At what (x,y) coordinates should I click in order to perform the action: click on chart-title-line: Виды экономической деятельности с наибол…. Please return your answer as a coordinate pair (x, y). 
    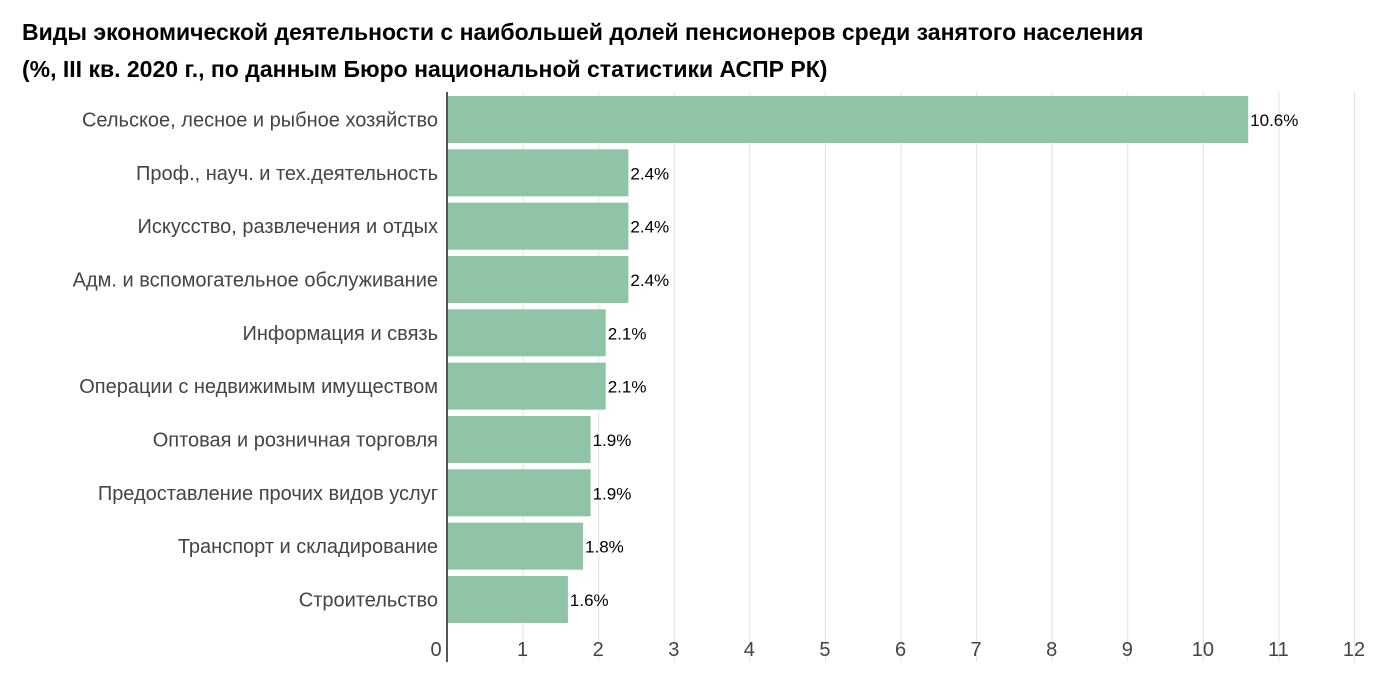
    Looking at the image, I should click on (583, 32).